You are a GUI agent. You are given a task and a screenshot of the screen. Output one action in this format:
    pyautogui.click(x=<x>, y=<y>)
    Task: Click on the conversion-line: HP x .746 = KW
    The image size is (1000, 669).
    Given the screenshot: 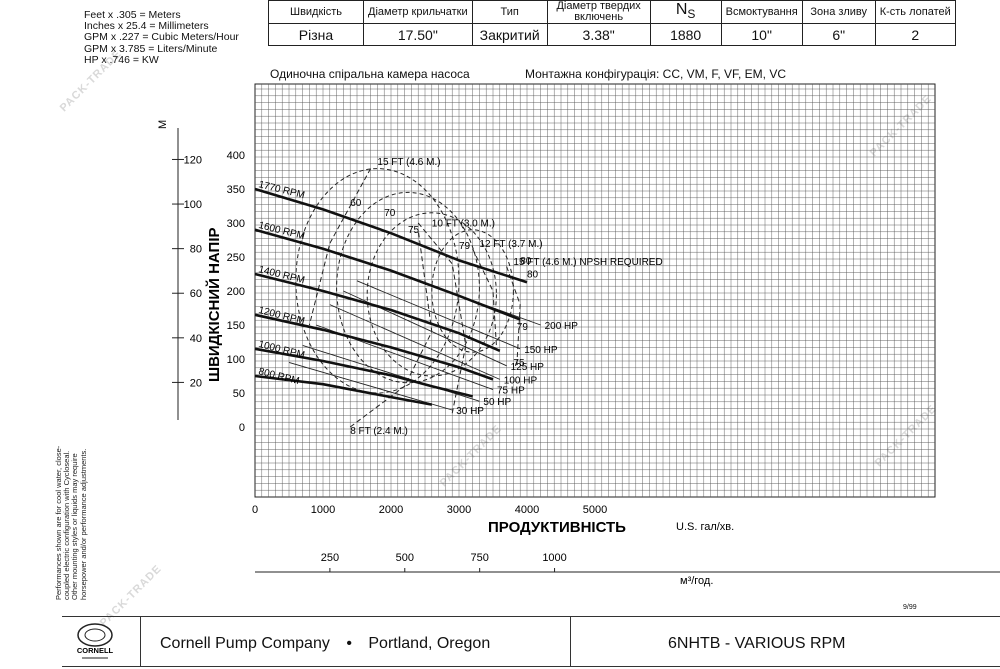 What is the action you would take?
    pyautogui.click(x=121, y=59)
    